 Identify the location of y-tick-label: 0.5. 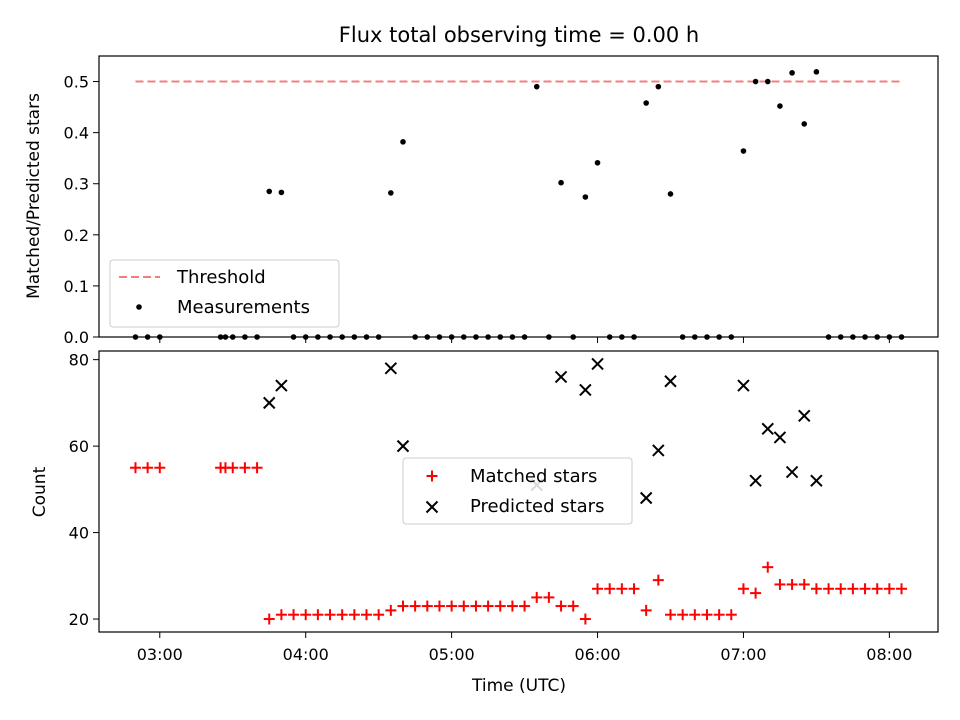
(76, 82).